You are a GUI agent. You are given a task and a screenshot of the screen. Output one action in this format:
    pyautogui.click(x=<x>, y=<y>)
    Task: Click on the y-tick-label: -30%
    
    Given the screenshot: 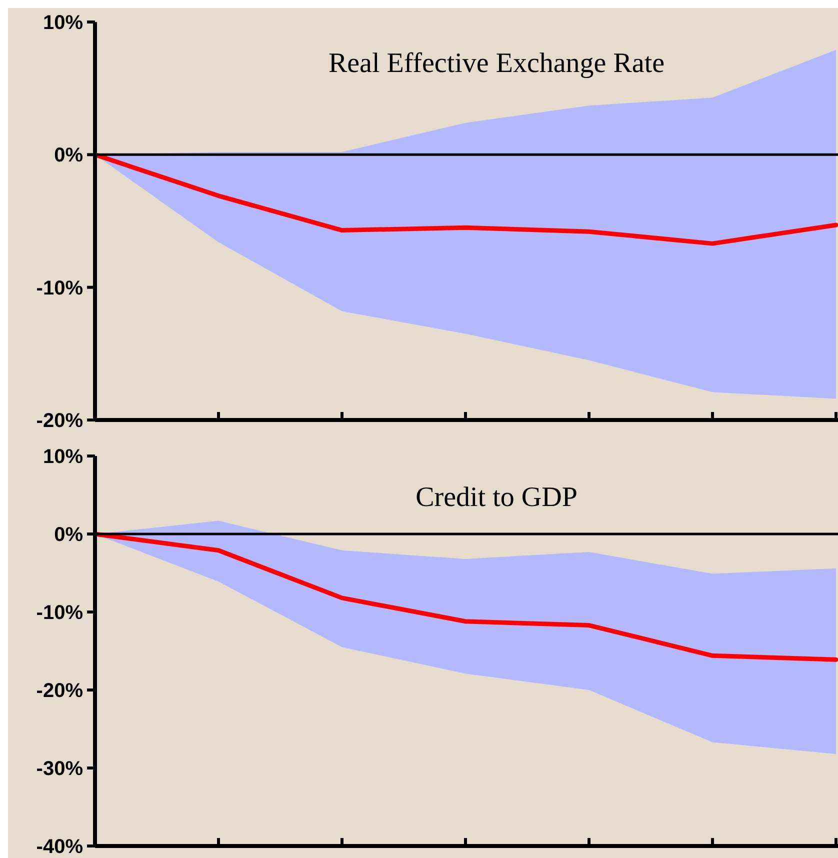 What is the action you would take?
    pyautogui.click(x=60, y=769)
    